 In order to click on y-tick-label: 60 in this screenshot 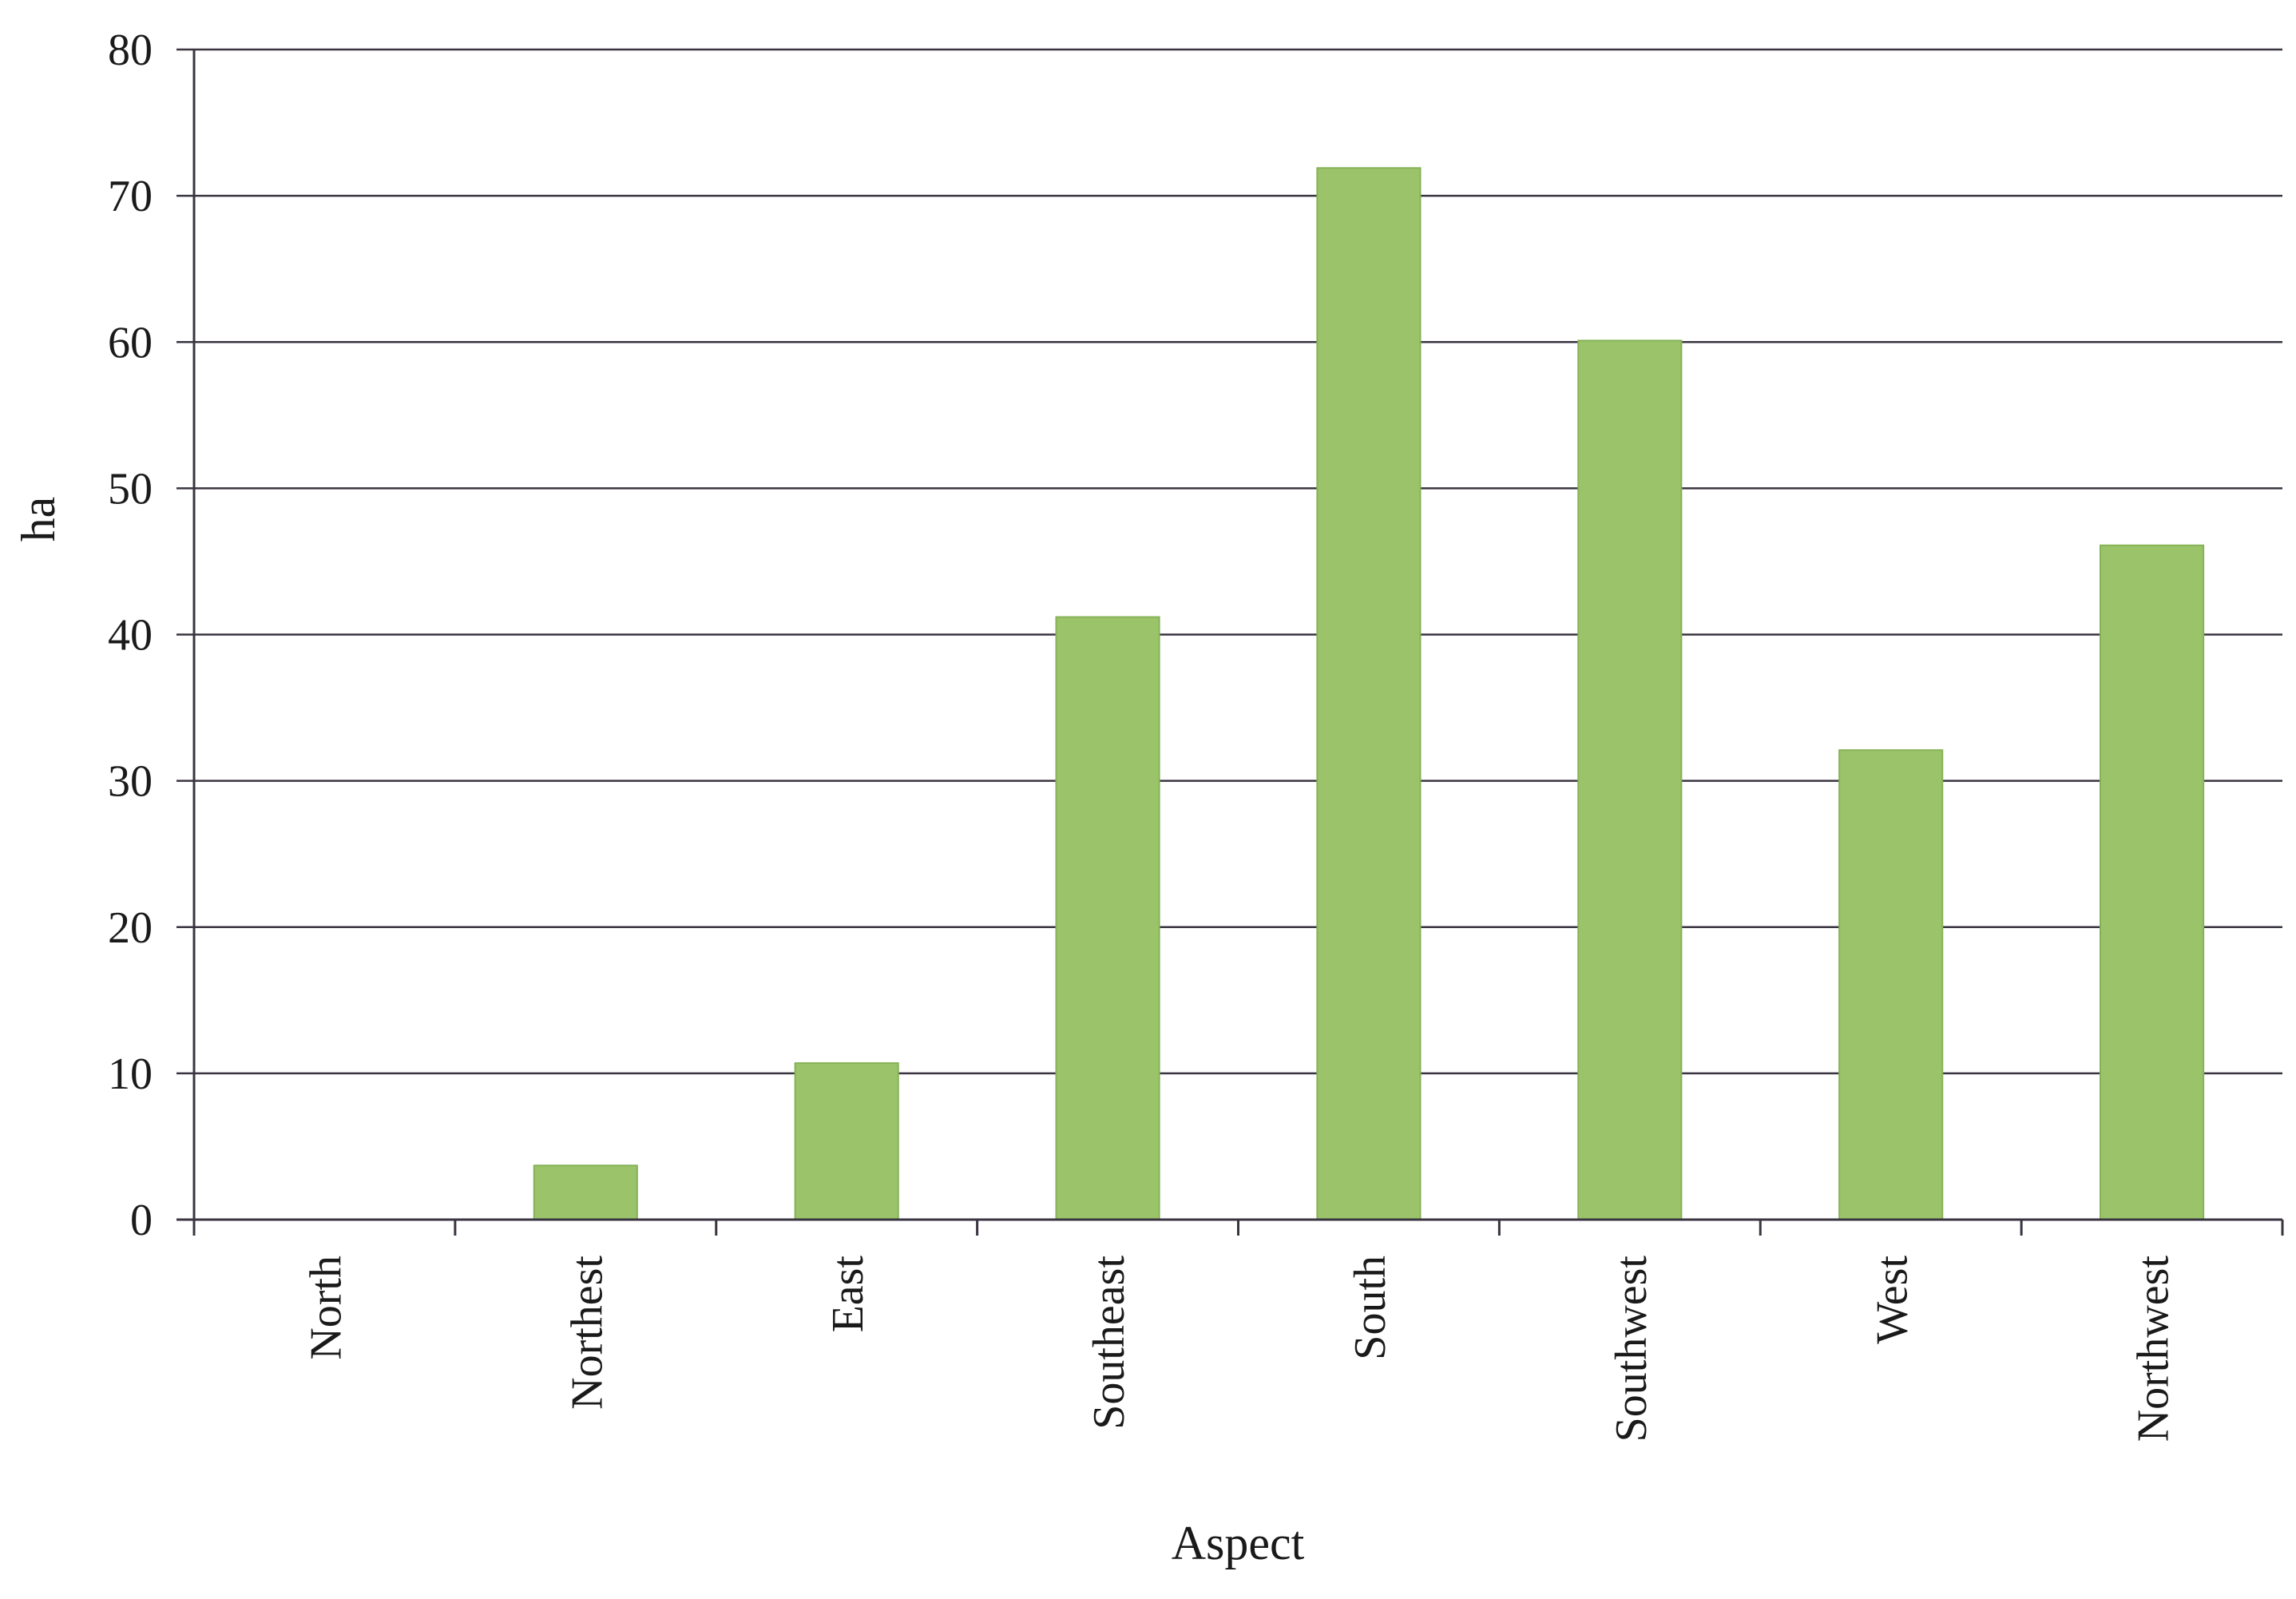, I will do `click(130, 342)`.